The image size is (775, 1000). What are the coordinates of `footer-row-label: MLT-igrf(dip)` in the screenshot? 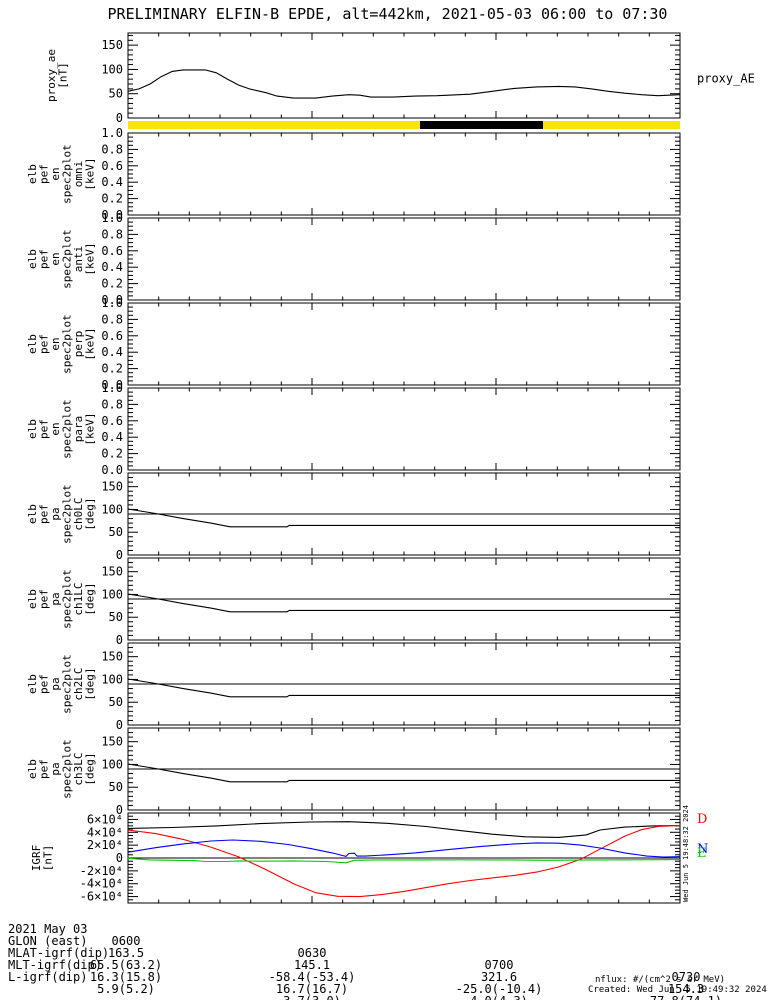 It's located at (55, 965).